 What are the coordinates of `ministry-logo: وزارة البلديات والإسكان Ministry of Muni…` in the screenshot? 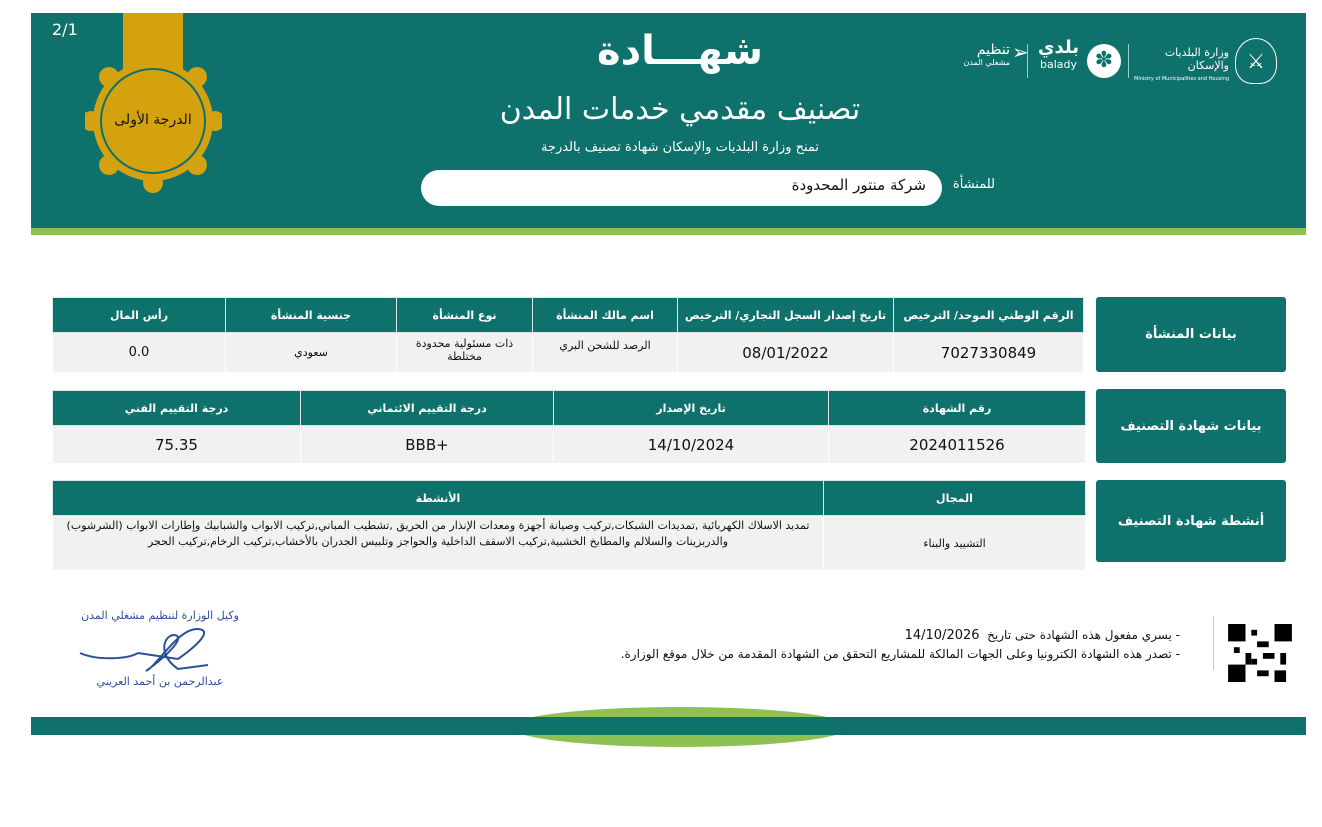 It's located at (1181, 64).